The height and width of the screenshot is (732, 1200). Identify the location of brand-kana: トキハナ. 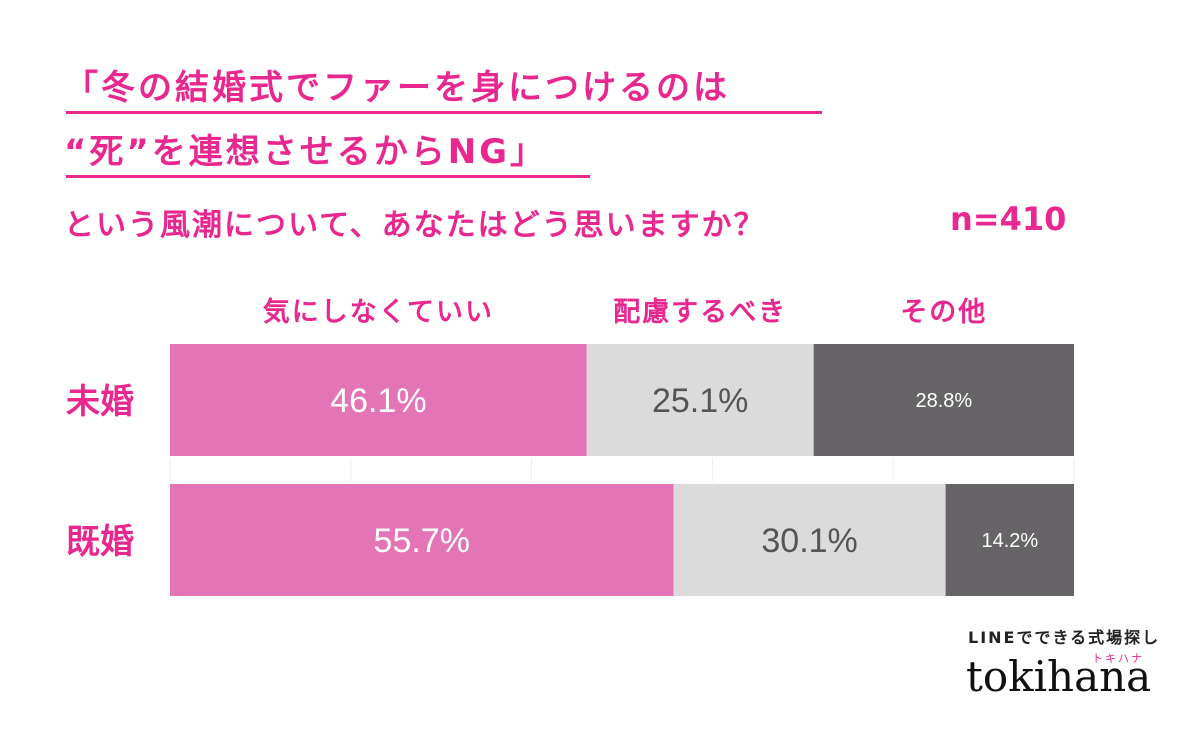
(1118, 658).